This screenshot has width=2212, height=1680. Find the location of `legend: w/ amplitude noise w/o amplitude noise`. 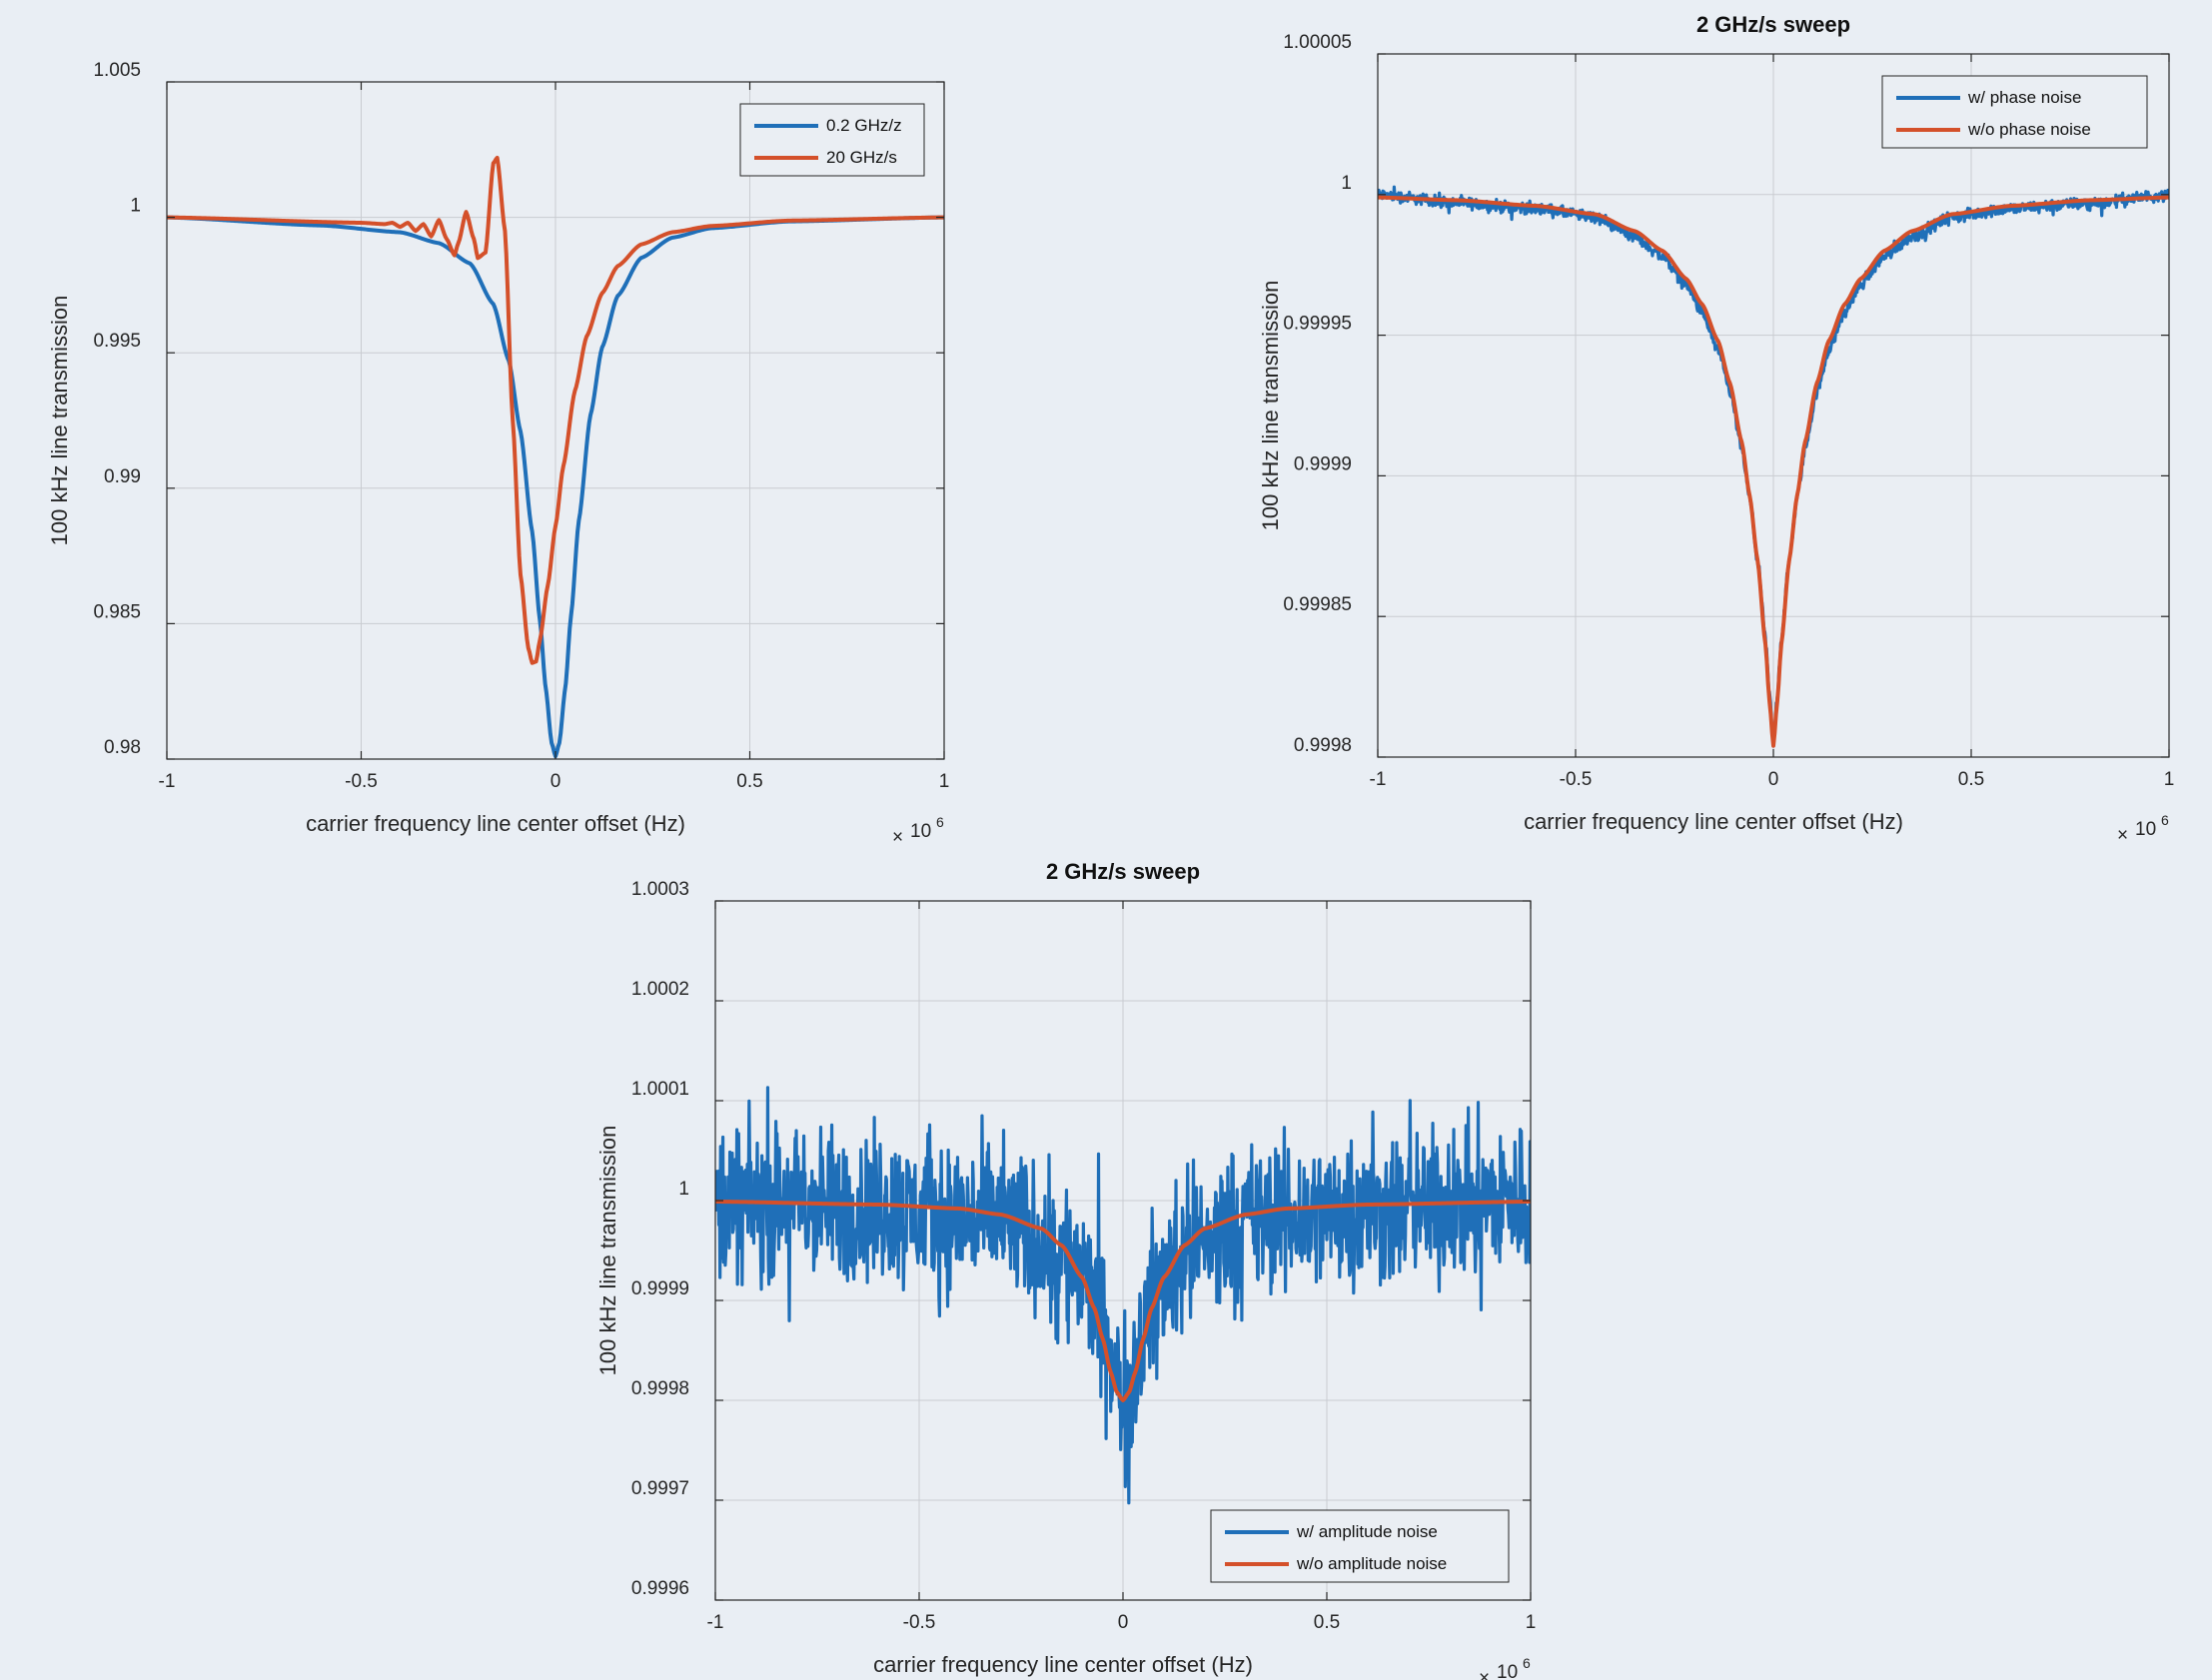

legend: w/ amplitude noise w/o amplitude noise is located at coordinates (1360, 1546).